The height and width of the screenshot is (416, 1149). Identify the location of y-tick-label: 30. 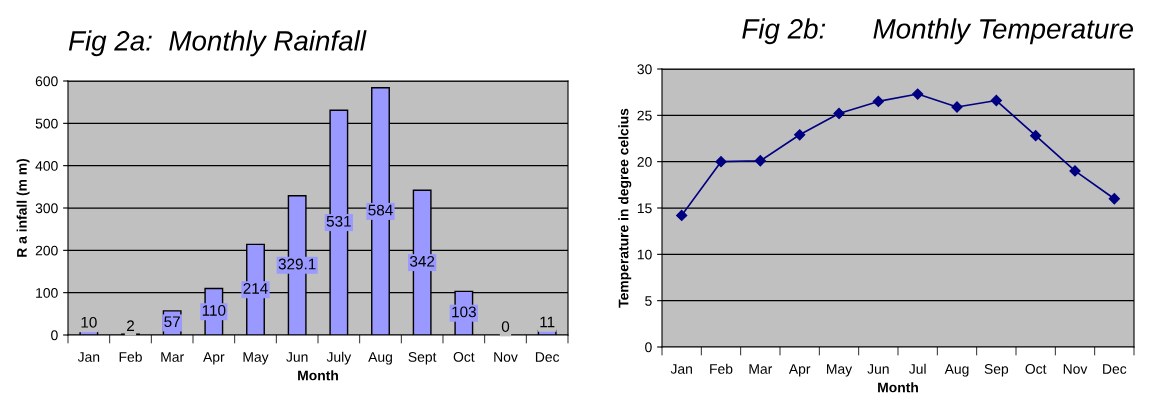
(644, 69).